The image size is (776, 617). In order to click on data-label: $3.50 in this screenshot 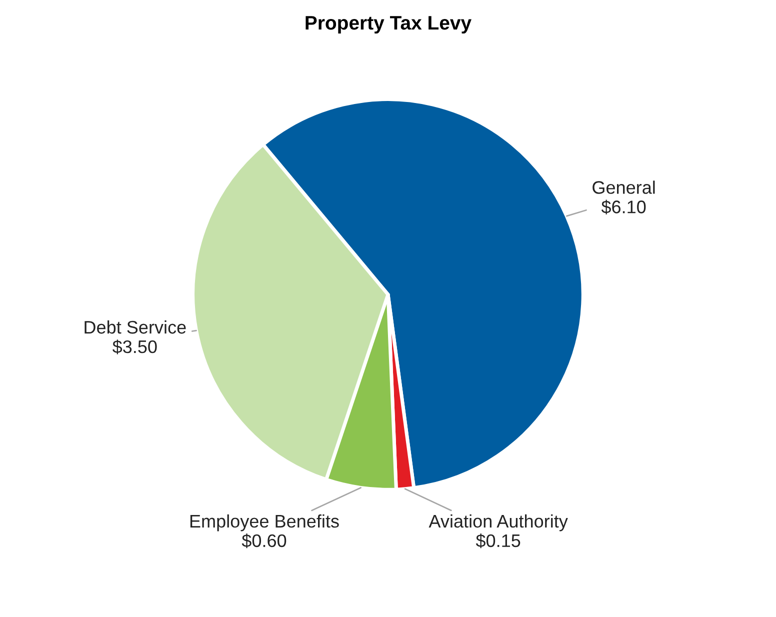, I will do `click(134, 347)`.